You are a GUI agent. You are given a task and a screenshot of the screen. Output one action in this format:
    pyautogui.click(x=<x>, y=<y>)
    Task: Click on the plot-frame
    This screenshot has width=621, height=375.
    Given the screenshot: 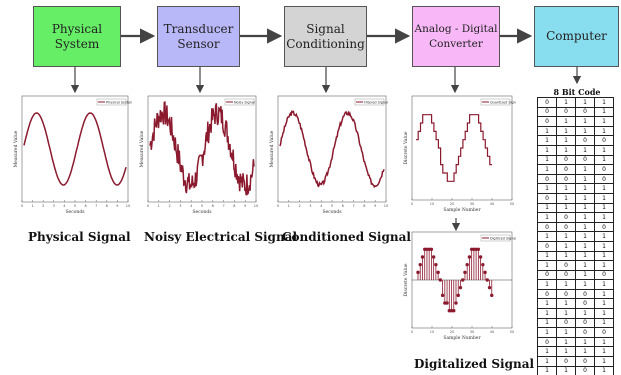 What is the action you would take?
    pyautogui.click(x=75, y=149)
    